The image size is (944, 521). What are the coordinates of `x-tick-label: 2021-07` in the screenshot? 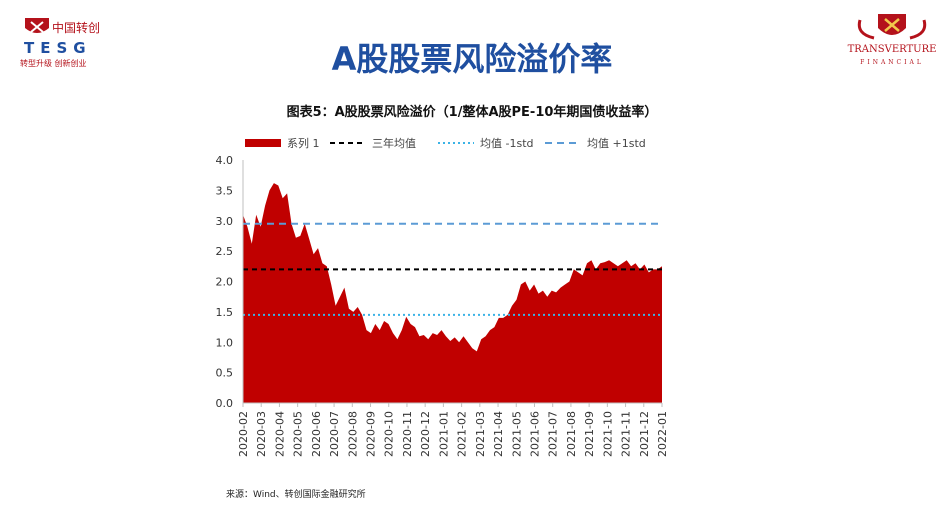 It's located at (553, 434).